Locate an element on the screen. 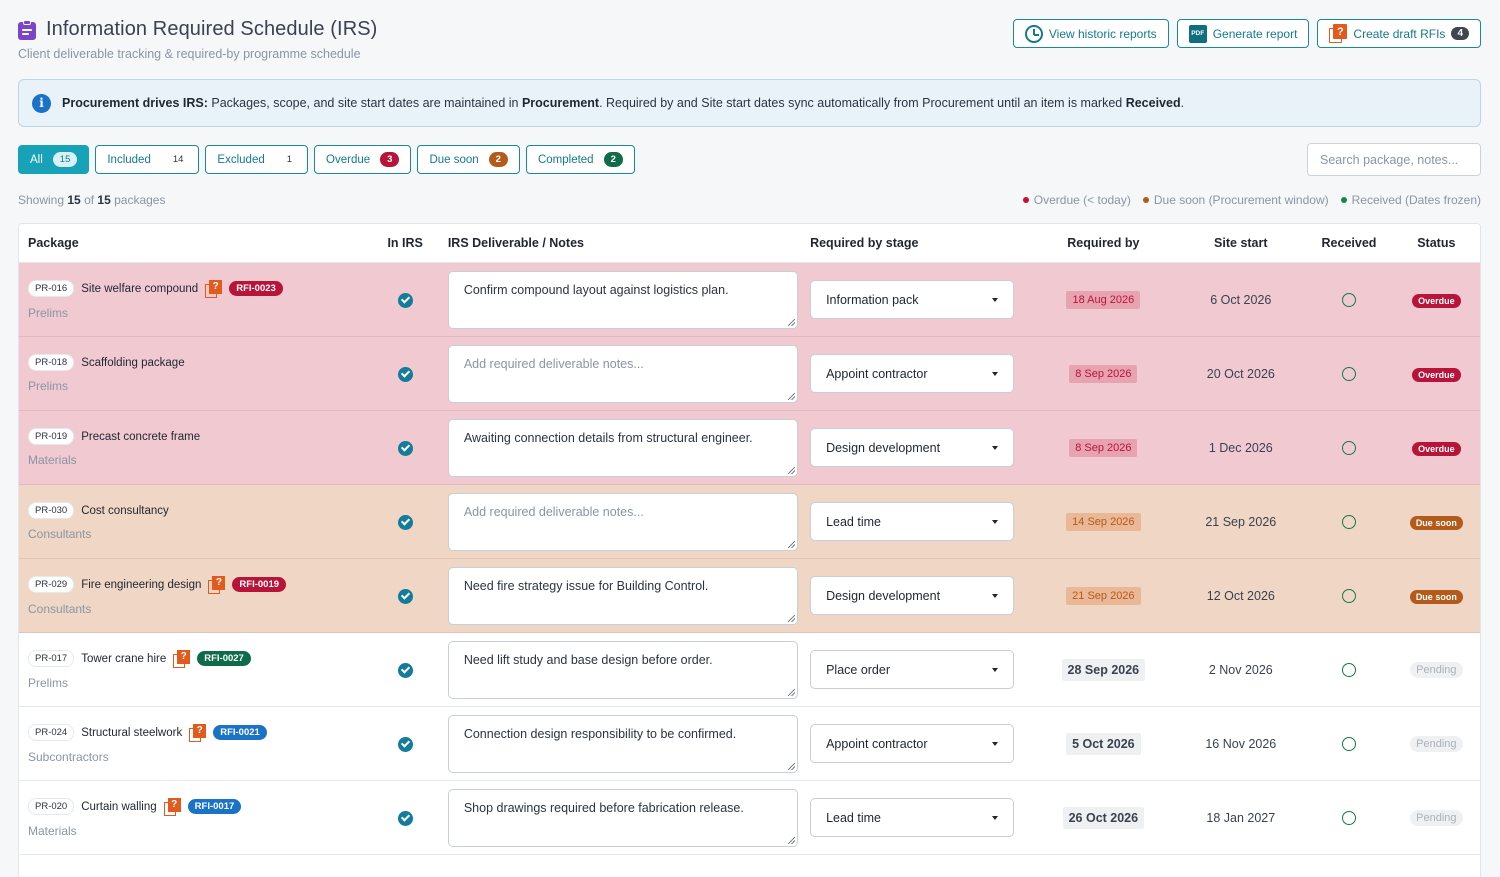  status-cell: Overdue is located at coordinates (1436, 300).